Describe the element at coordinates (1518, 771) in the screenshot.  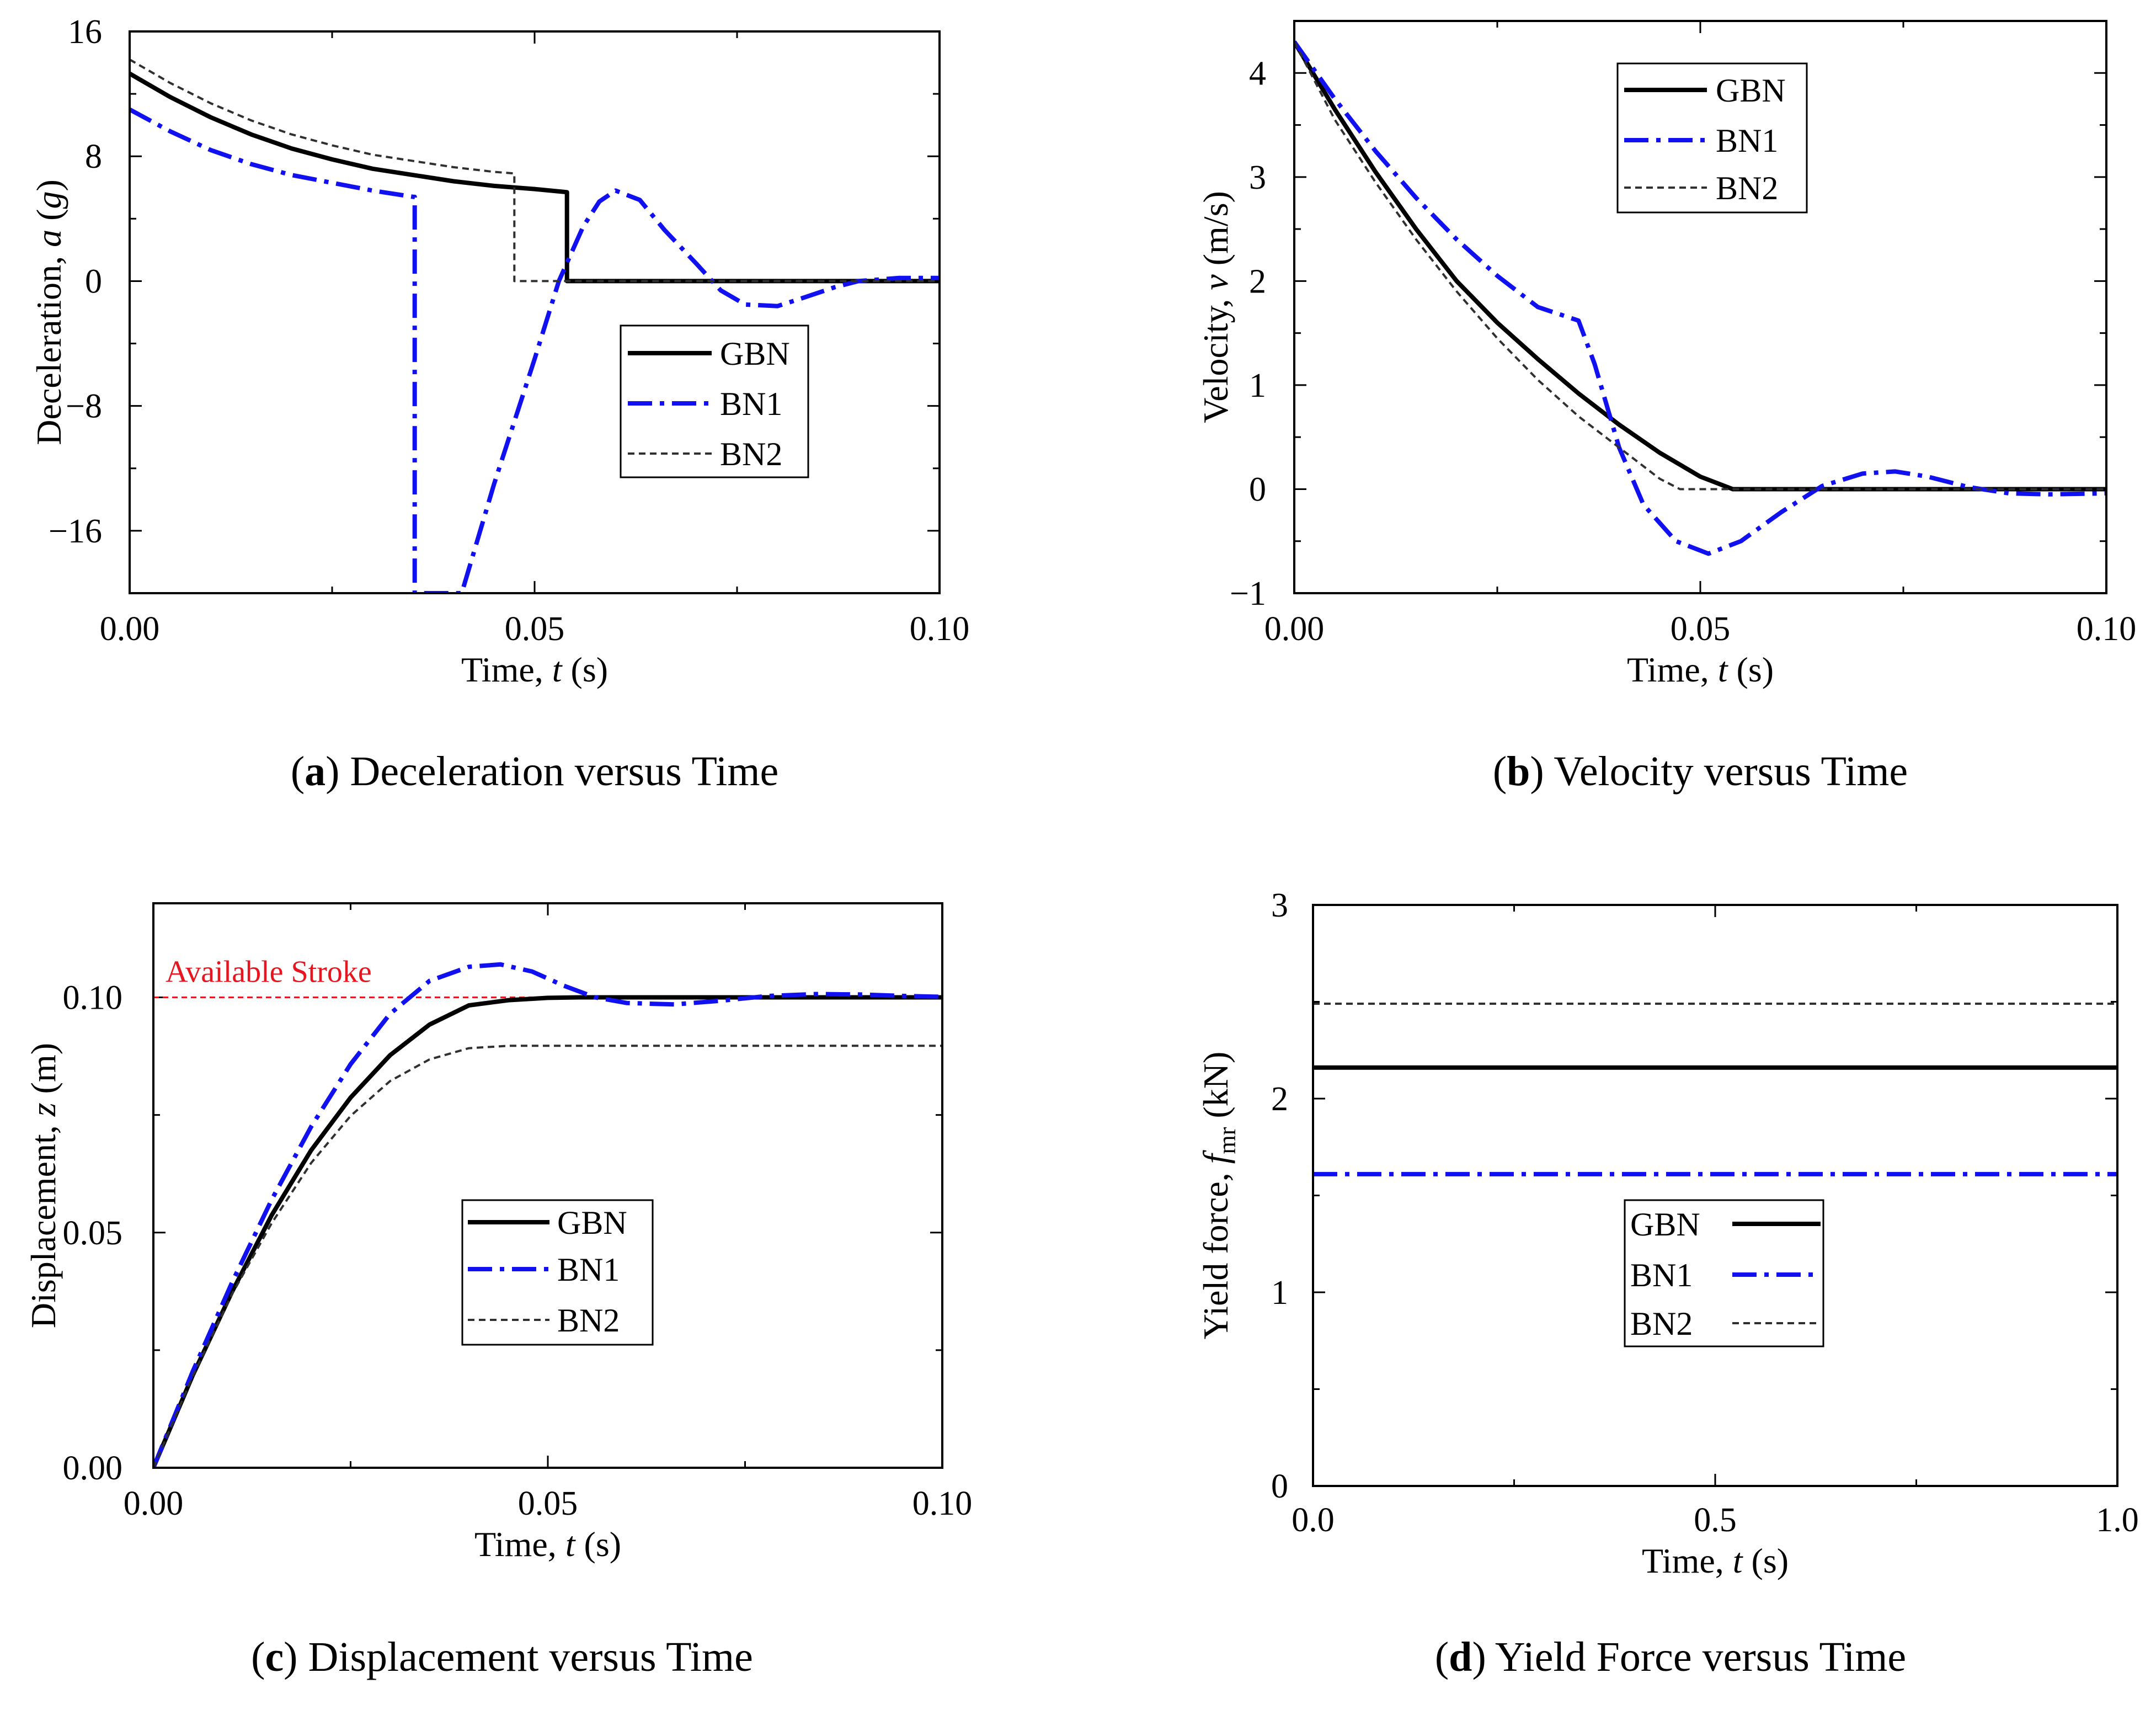
I see `caption-letter: b` at that location.